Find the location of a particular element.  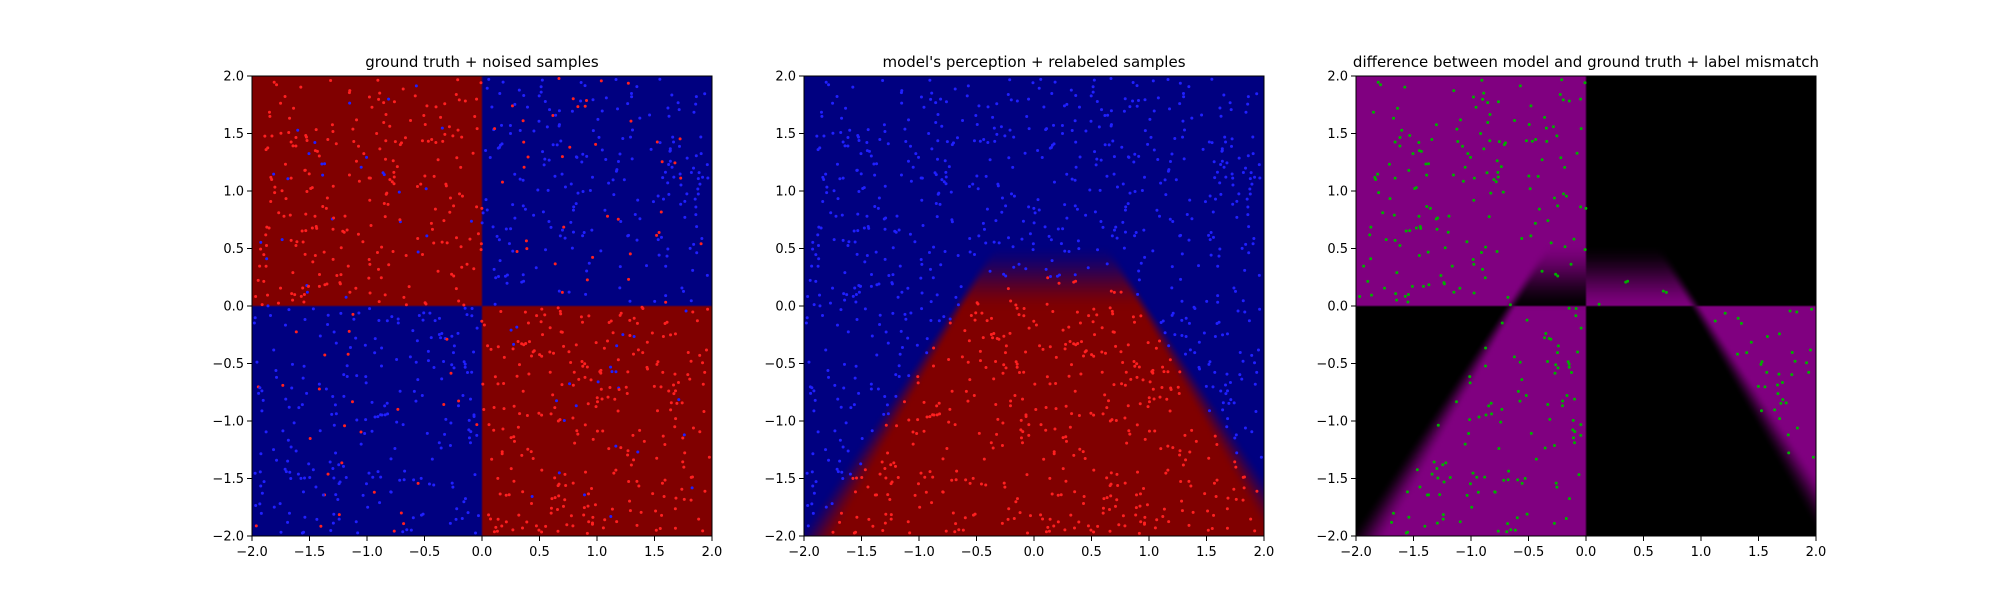

y-tick-label: −2.0 is located at coordinates (228, 537).